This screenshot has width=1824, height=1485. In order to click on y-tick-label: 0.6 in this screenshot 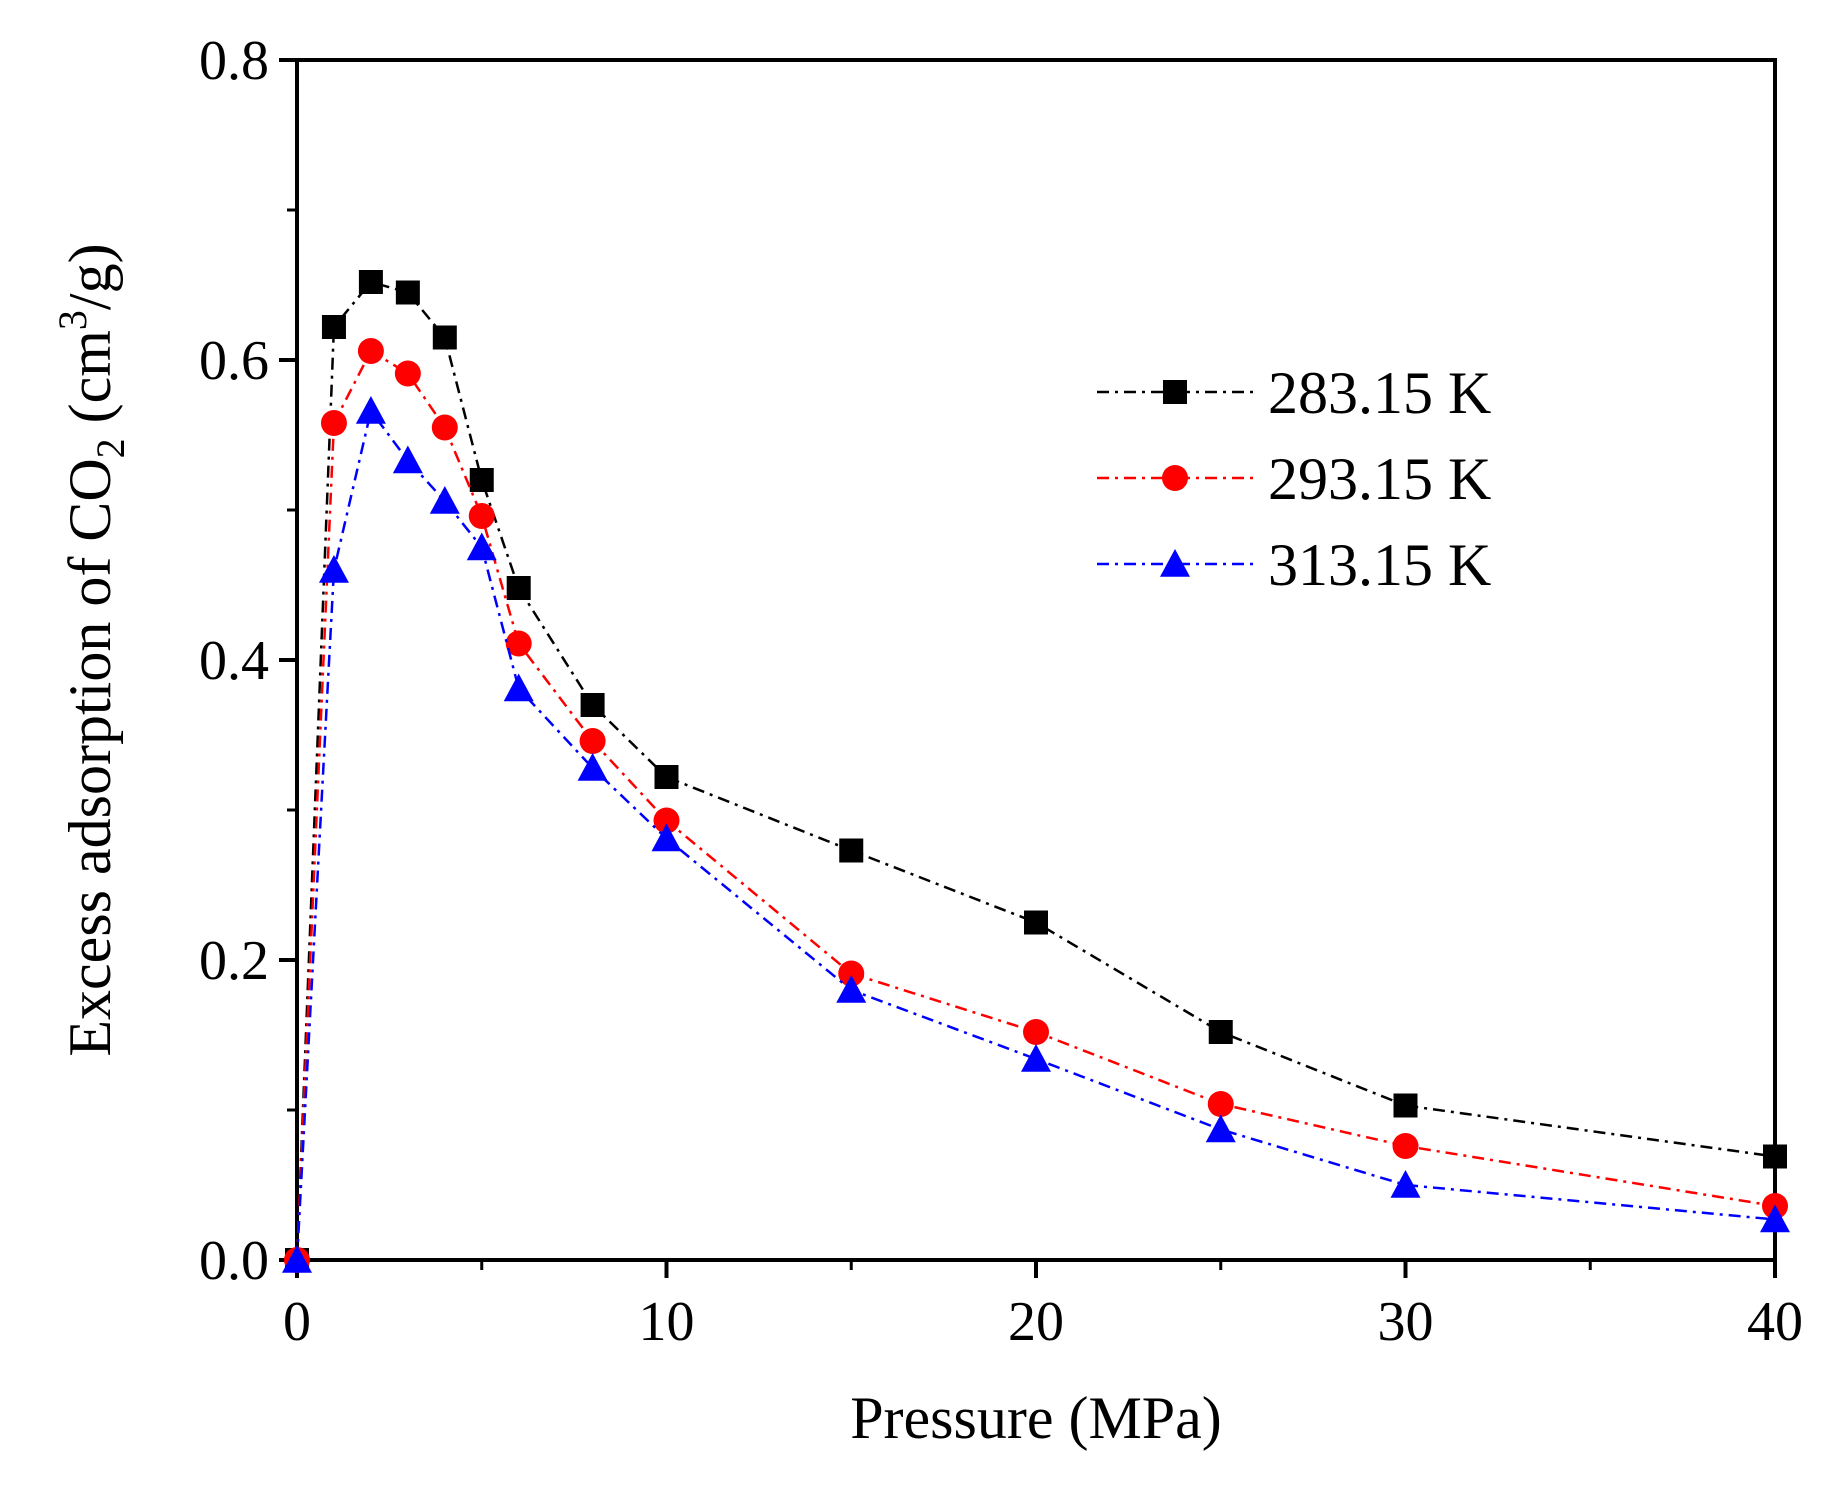, I will do `click(234, 361)`.